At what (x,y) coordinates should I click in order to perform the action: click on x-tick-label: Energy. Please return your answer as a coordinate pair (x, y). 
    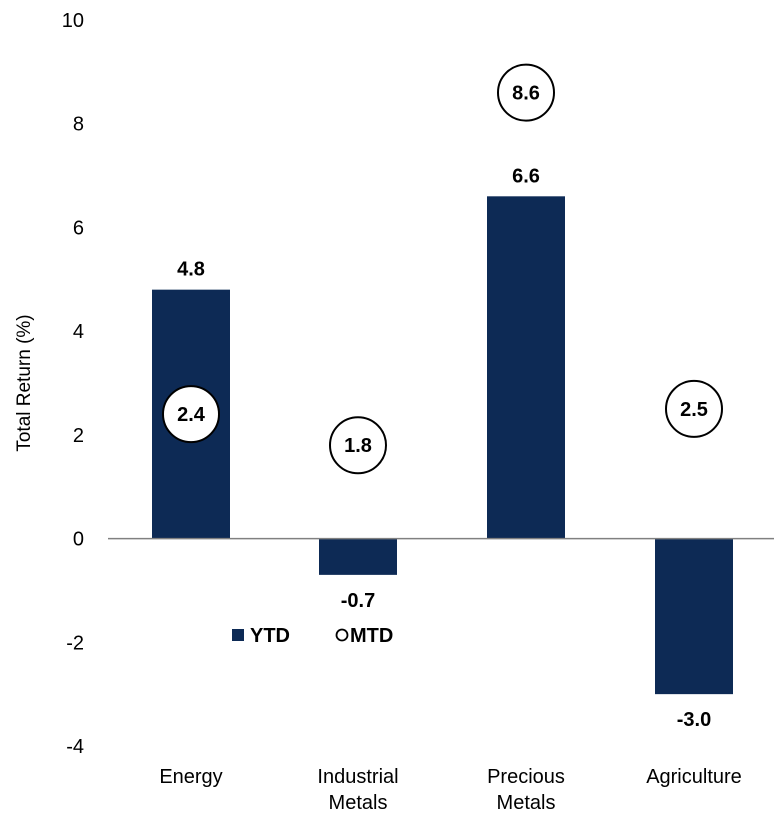
    Looking at the image, I should click on (190, 777).